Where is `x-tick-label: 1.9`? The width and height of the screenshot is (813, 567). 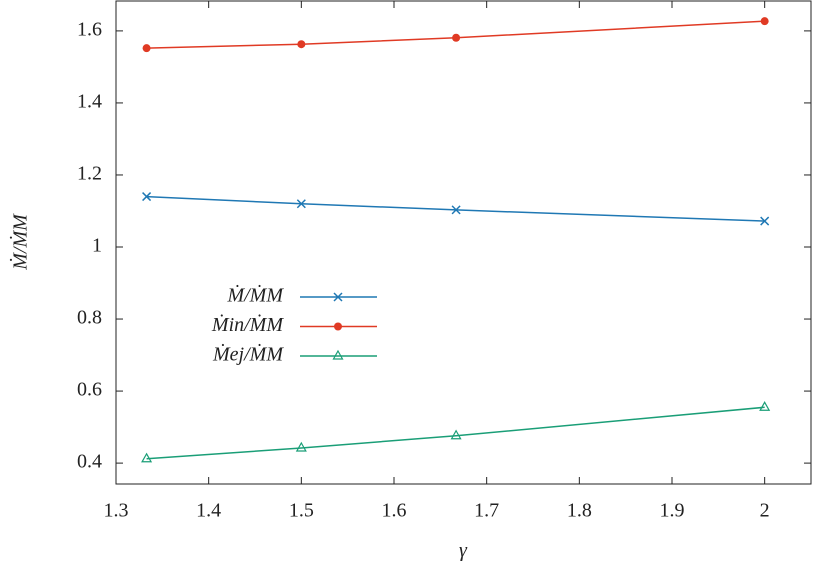 x-tick-label: 1.9 is located at coordinates (672, 511).